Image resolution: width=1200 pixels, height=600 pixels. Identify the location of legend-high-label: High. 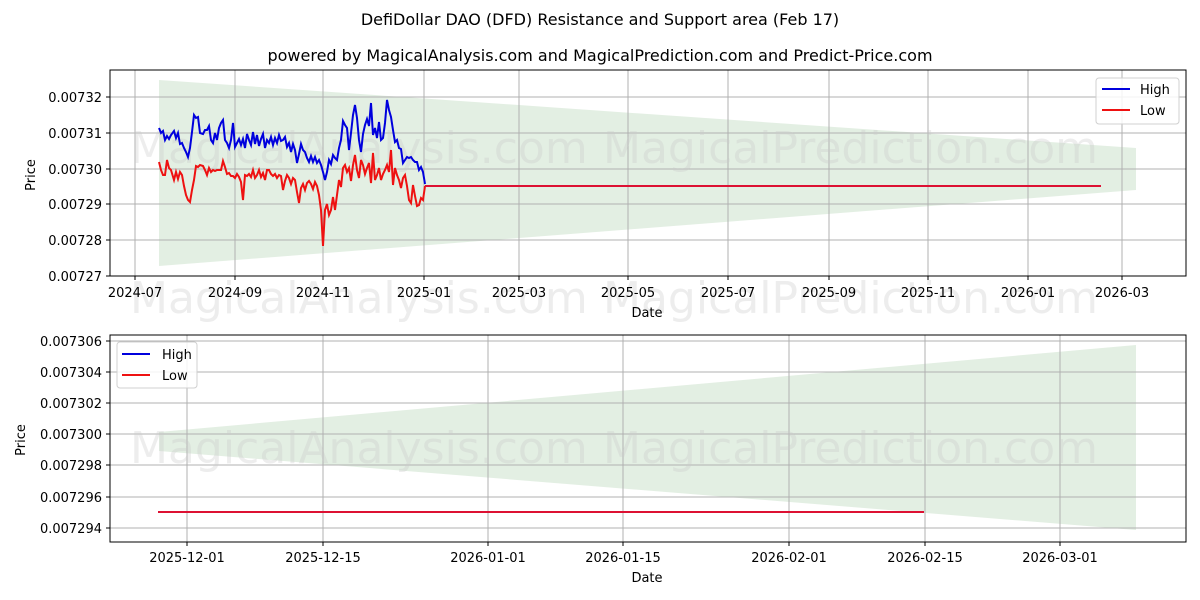
(1155, 90).